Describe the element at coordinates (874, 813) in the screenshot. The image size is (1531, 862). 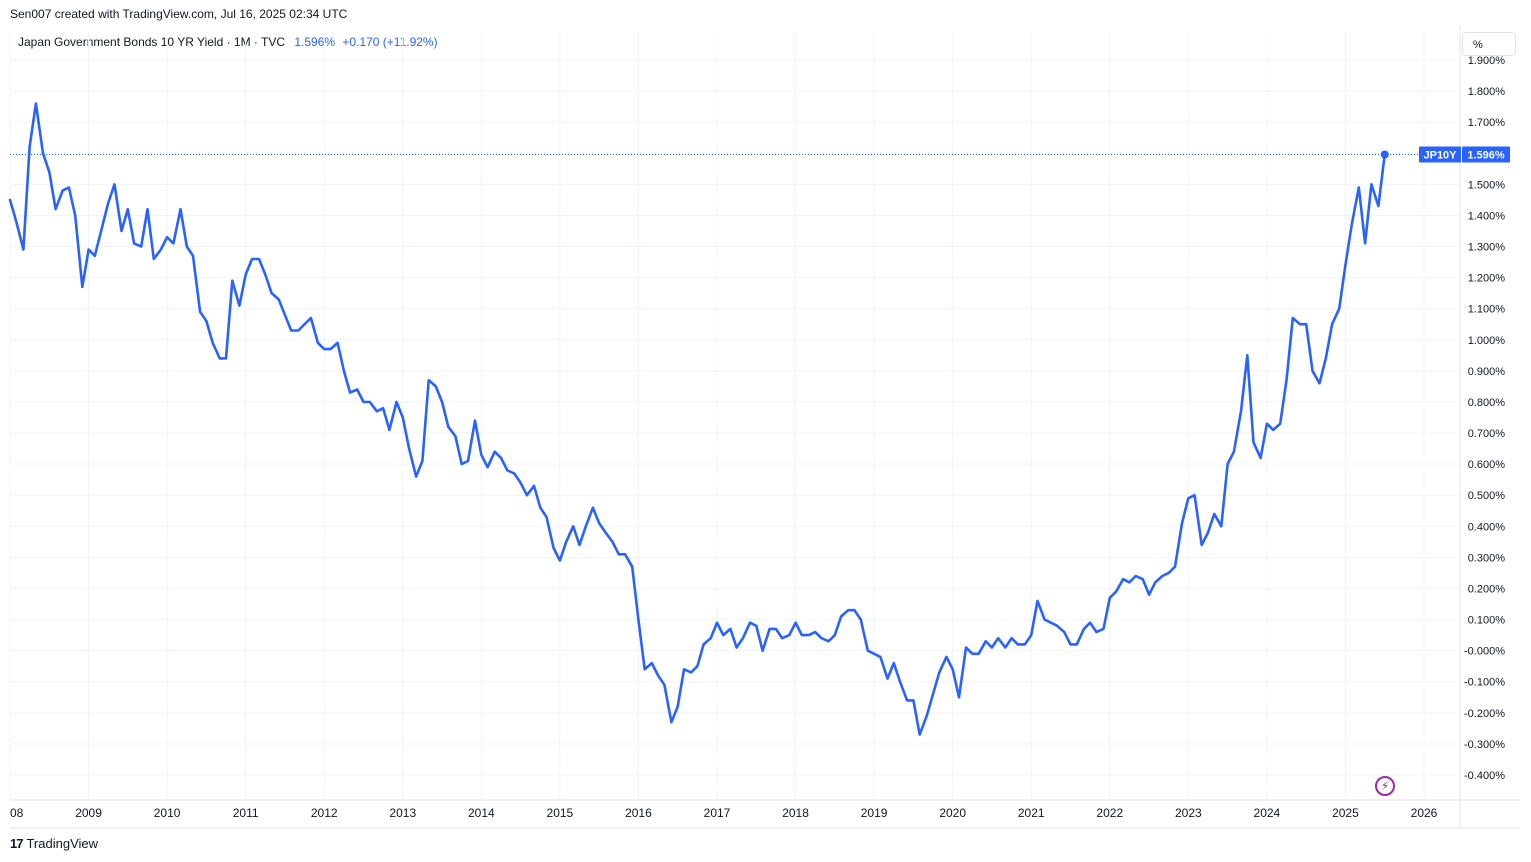
I see `x-tick-label: 2019` at that location.